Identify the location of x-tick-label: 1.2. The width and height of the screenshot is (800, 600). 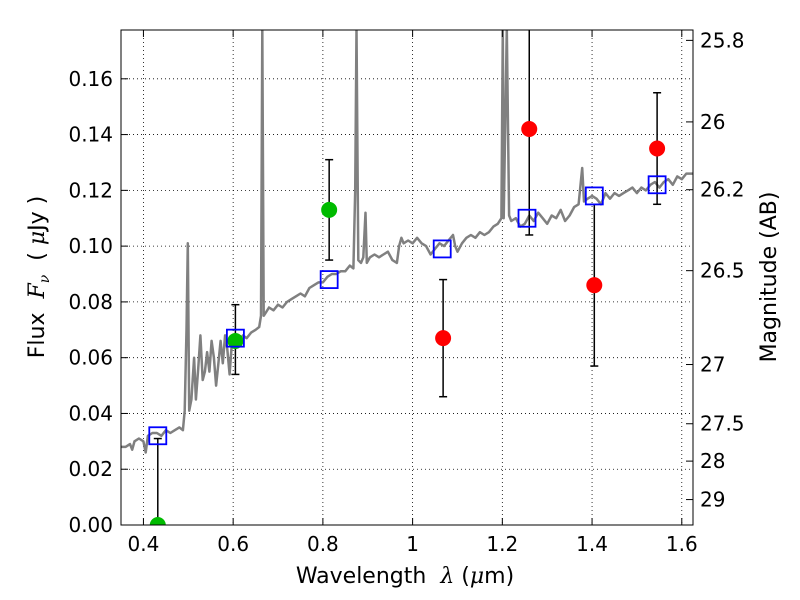
(502, 544).